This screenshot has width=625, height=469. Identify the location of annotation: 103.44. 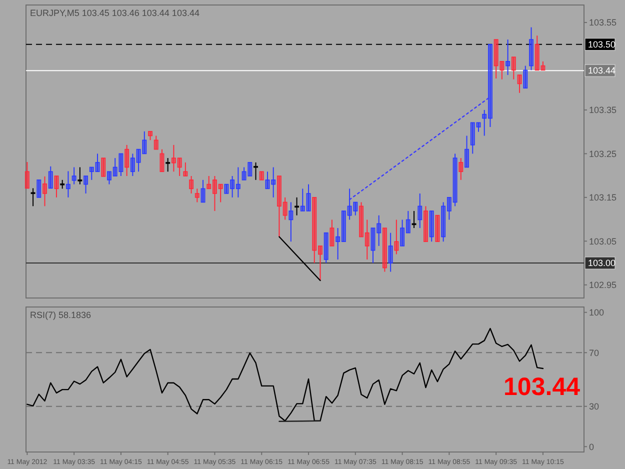
(542, 387).